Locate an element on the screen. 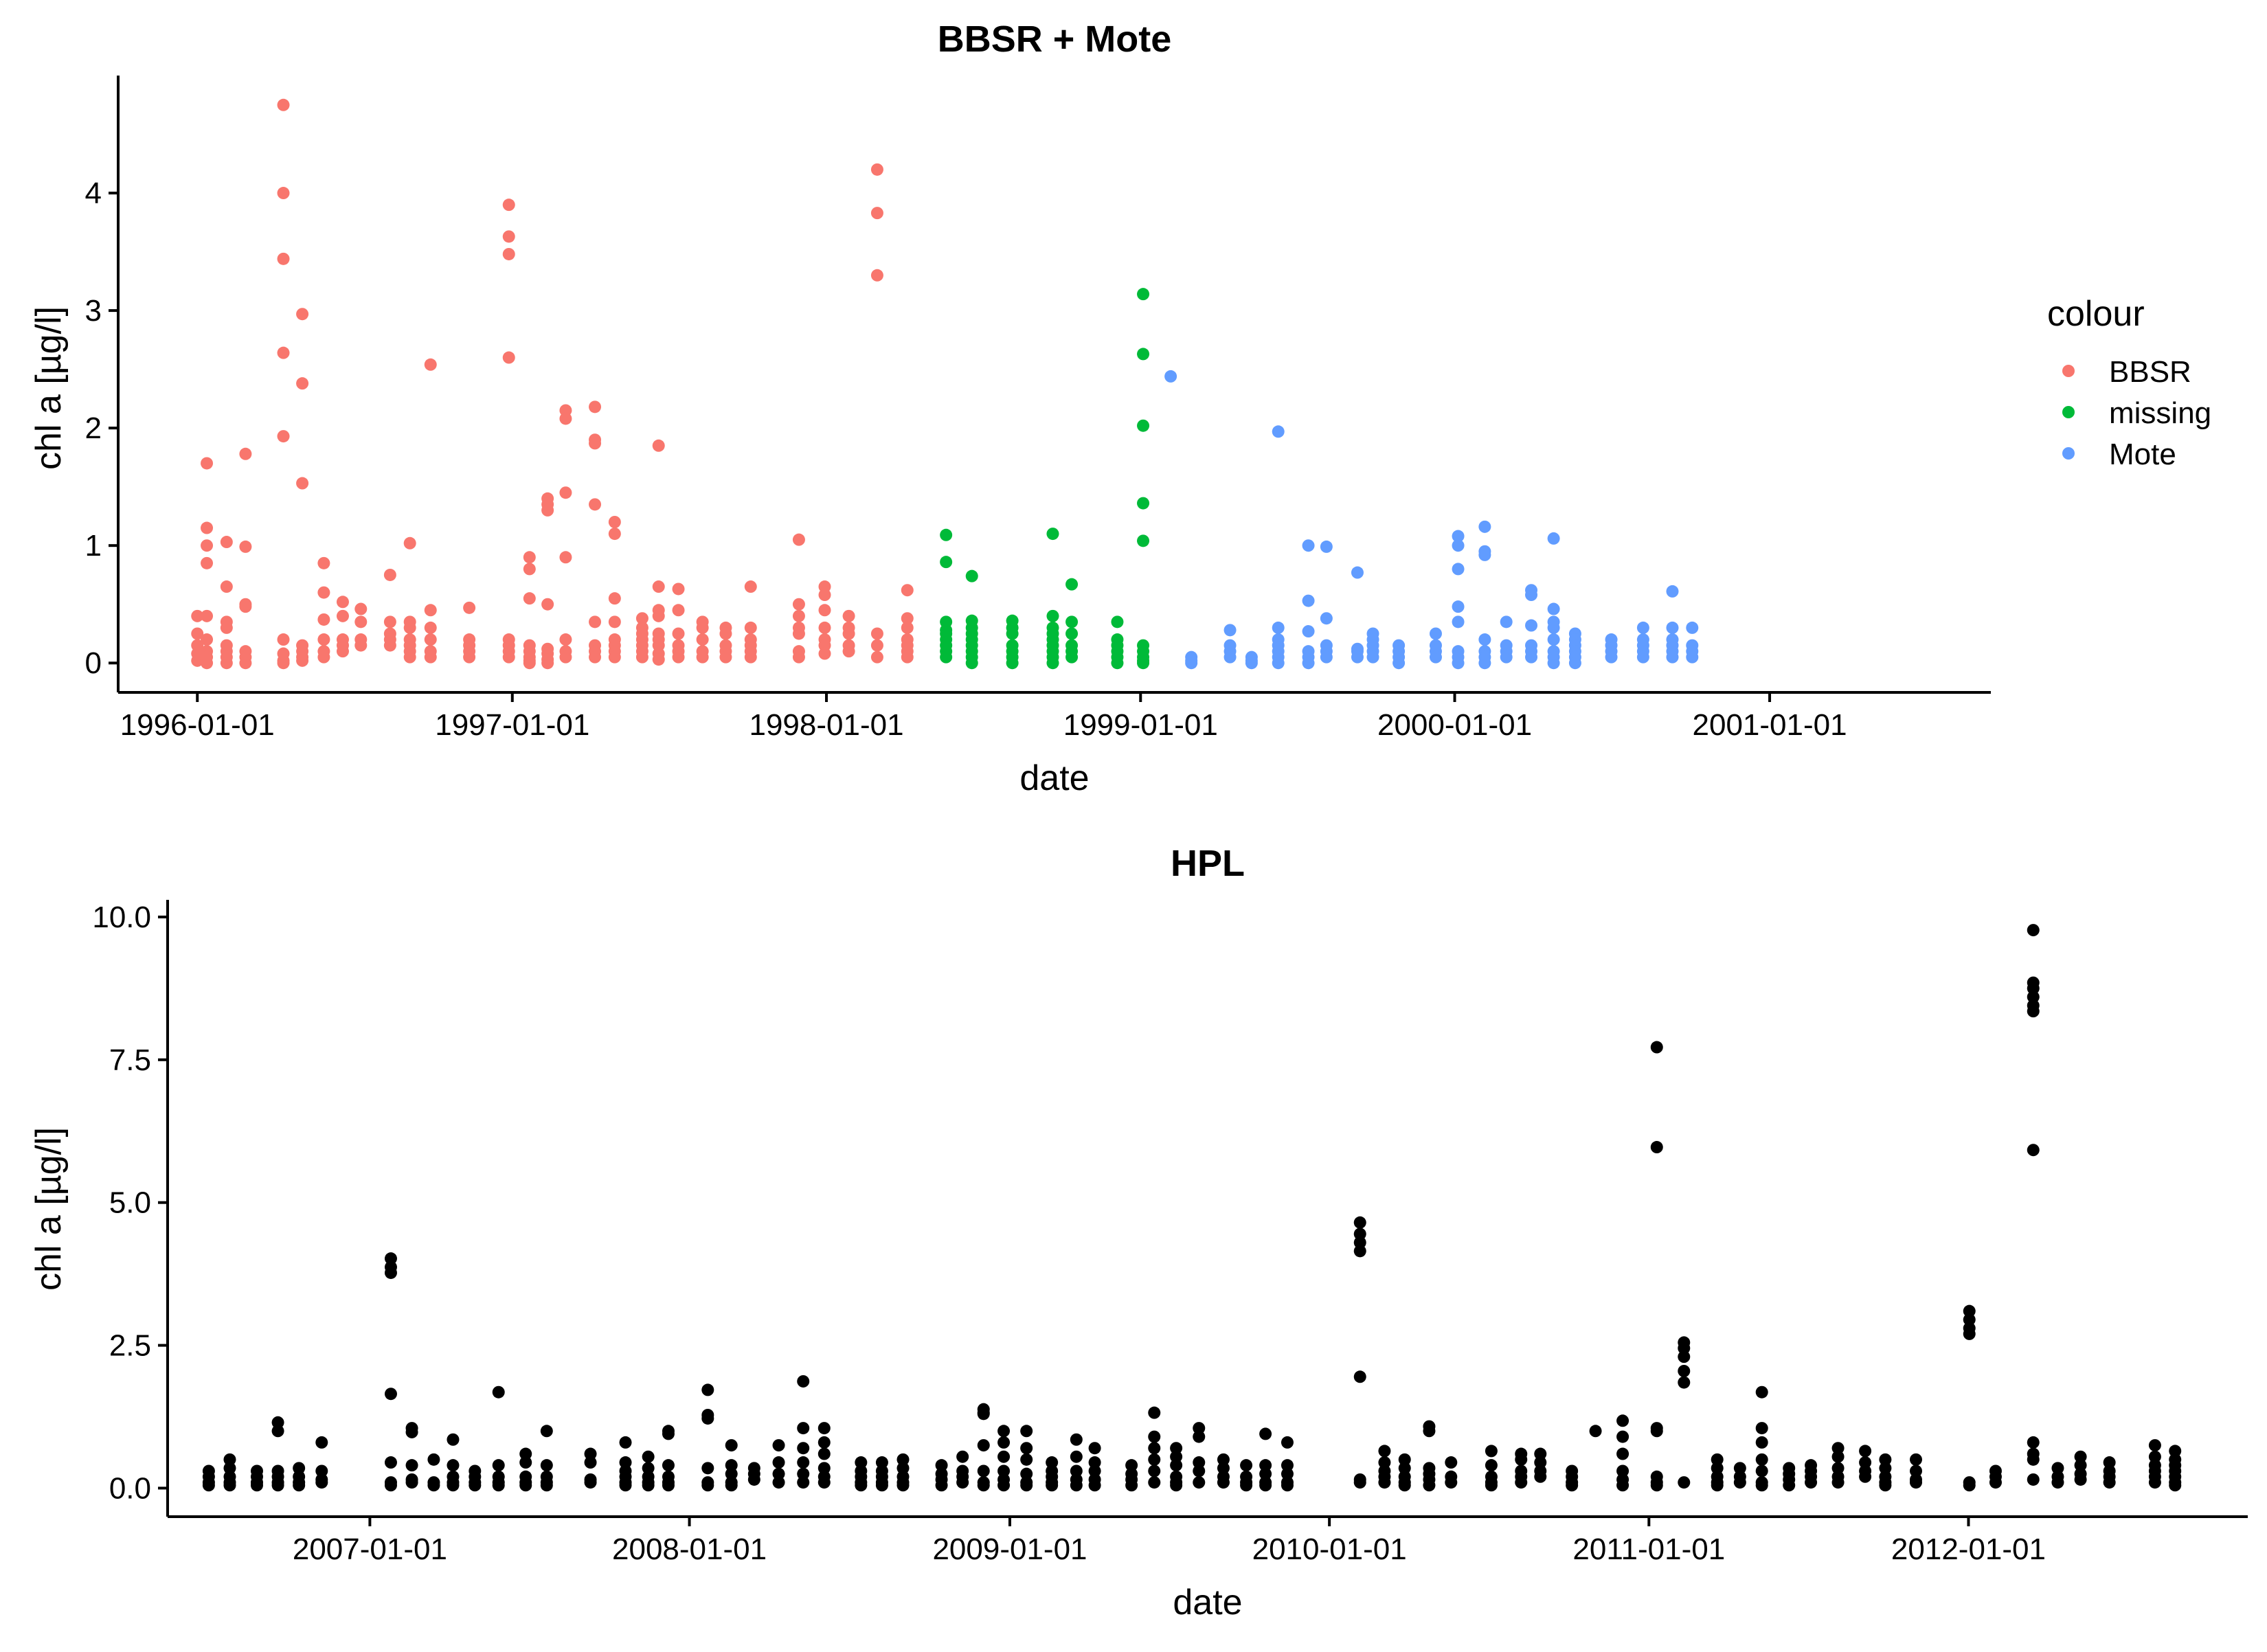 This screenshot has width=2267, height=1652. legend-key-bbsr is located at coordinates (2068, 371).